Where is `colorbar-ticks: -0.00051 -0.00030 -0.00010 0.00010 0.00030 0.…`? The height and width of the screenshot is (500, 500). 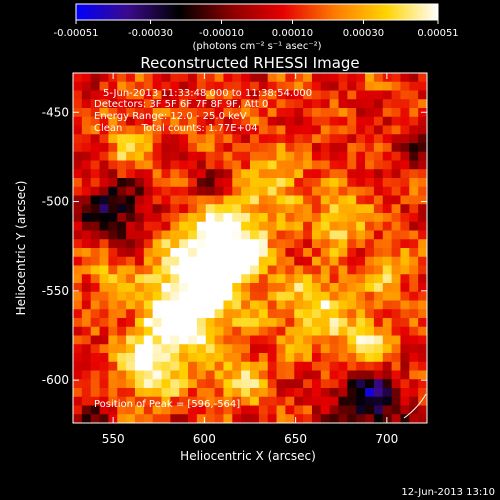
colorbar-ticks: -0.00051 -0.00030 -0.00010 0.00010 0.00030 0.… is located at coordinates (256, 29).